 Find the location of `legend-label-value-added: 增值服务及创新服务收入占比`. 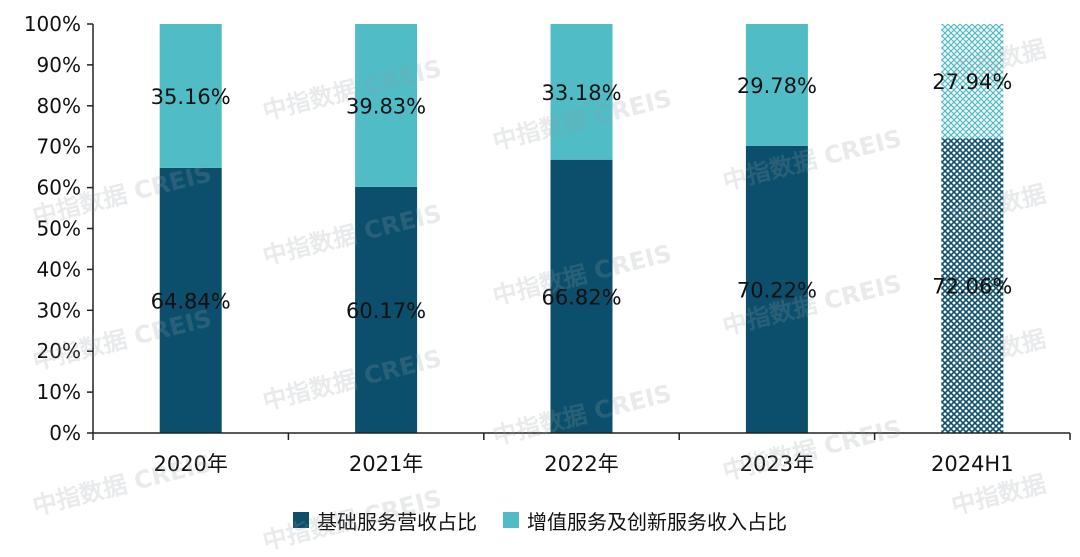

legend-label-value-added: 增值服务及创新服务收入占比 is located at coordinates (657, 521).